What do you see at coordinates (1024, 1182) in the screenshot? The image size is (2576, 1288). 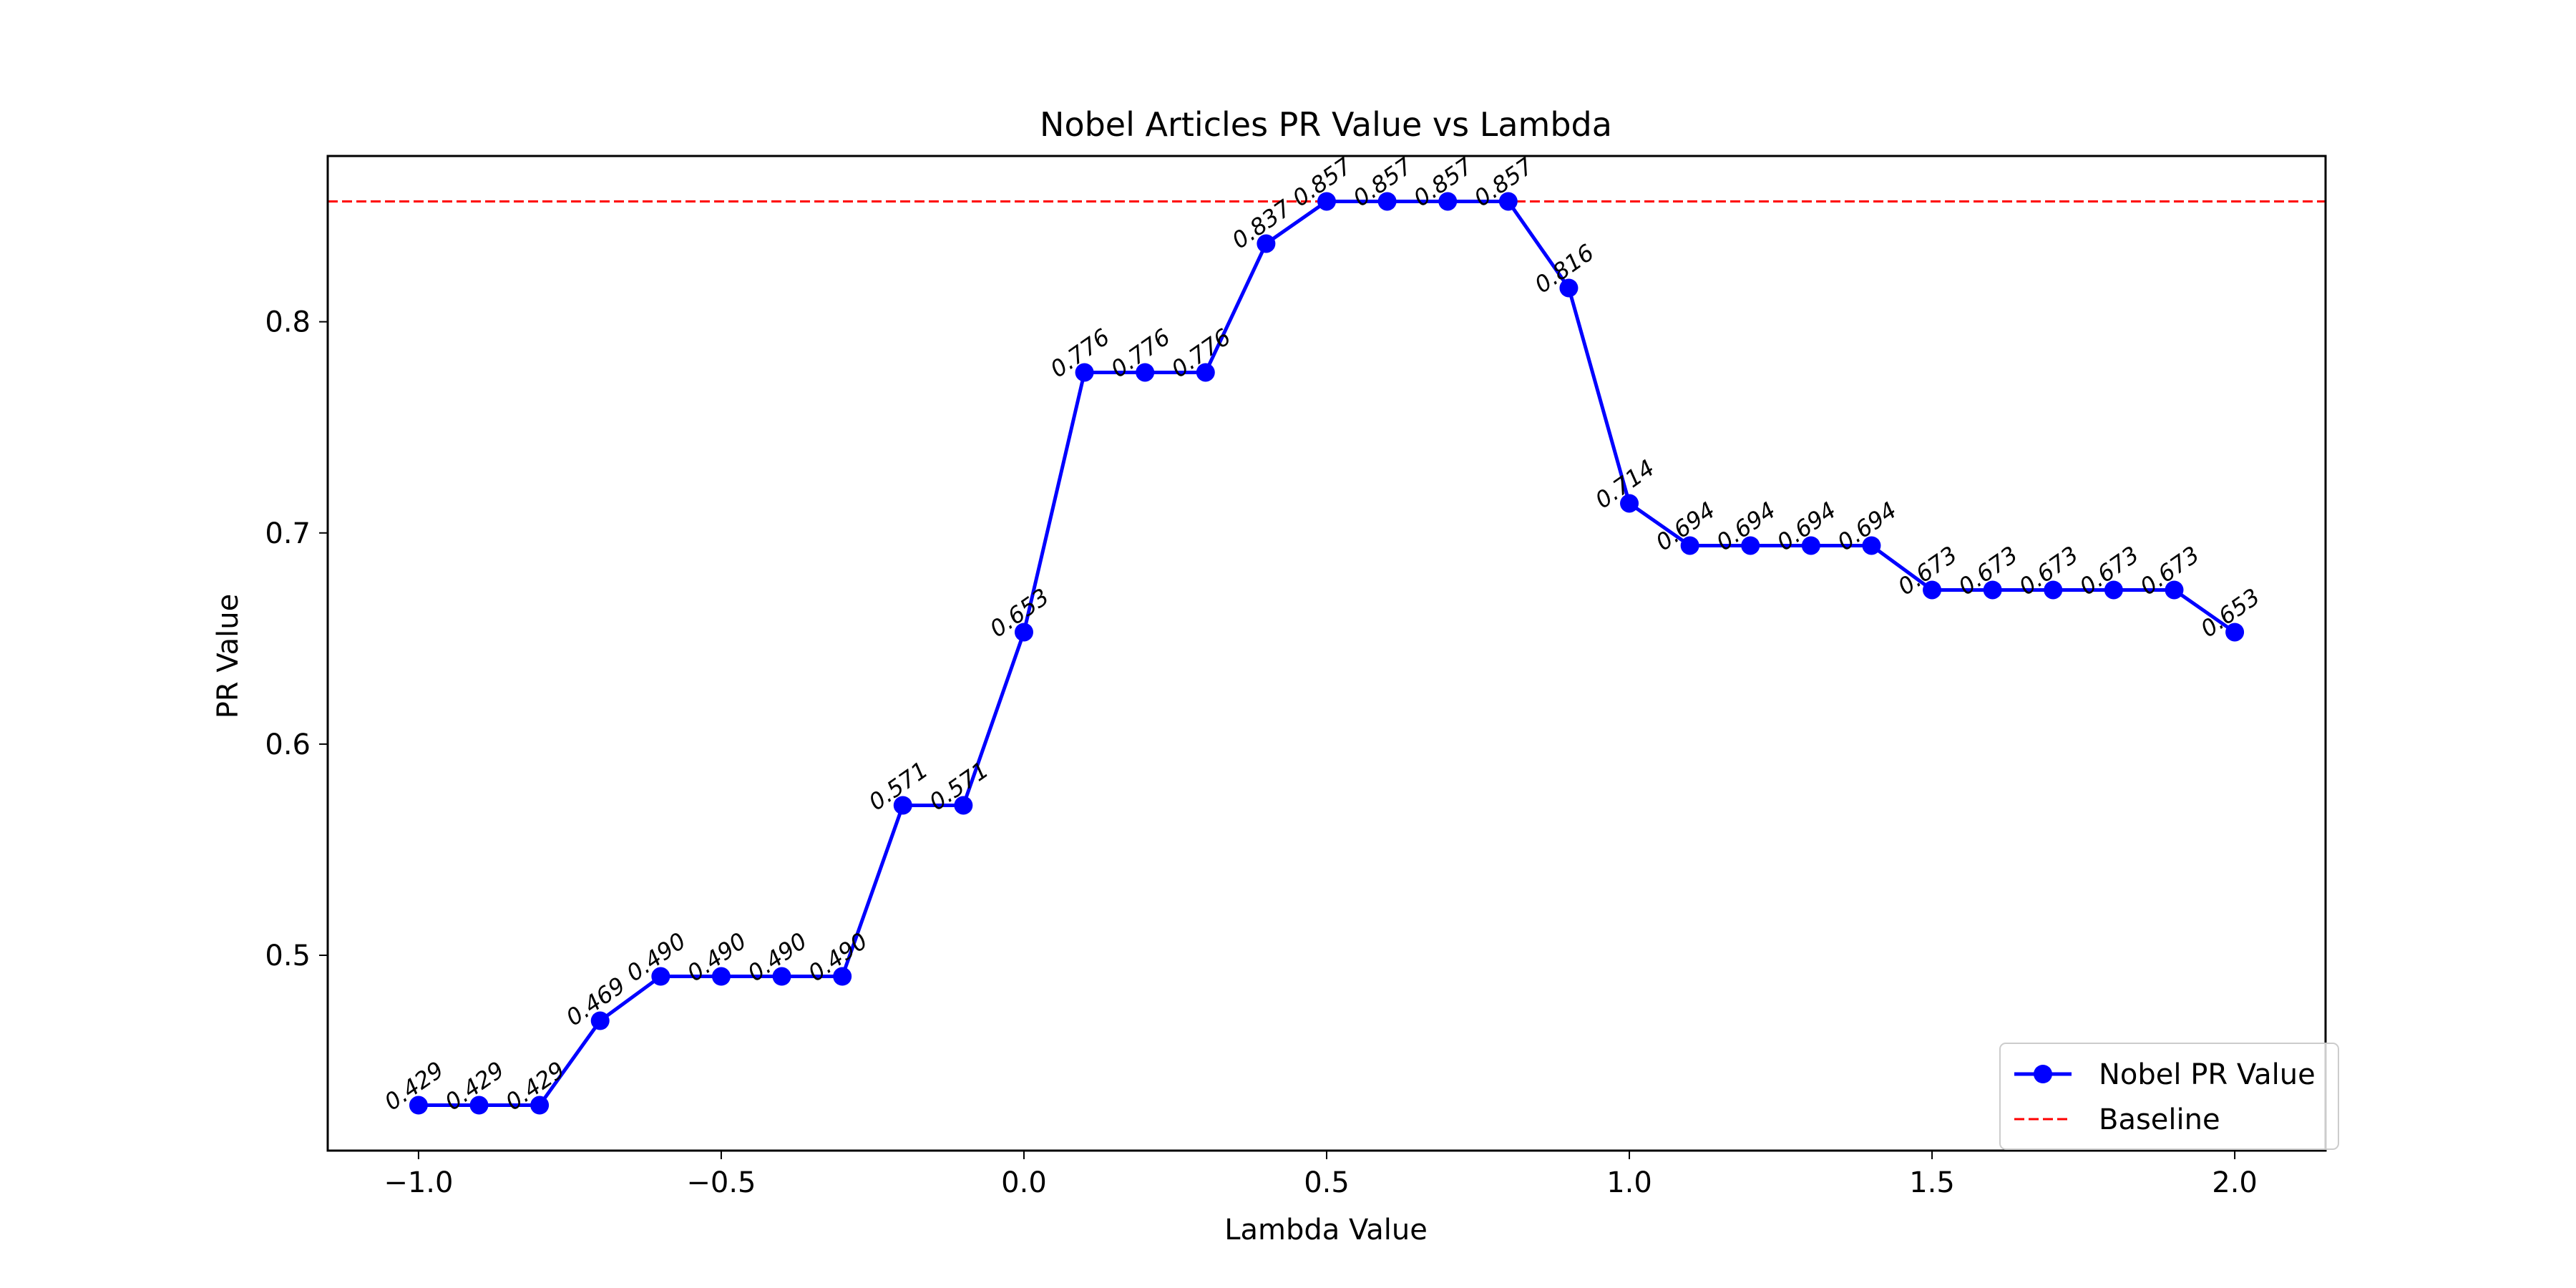 I see `x-tick-label: 0.0` at bounding box center [1024, 1182].